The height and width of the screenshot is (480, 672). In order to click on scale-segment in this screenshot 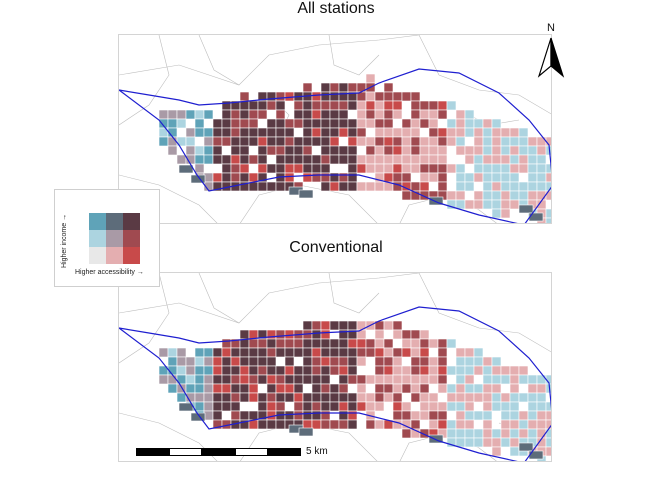, I will do `click(284, 452)`.